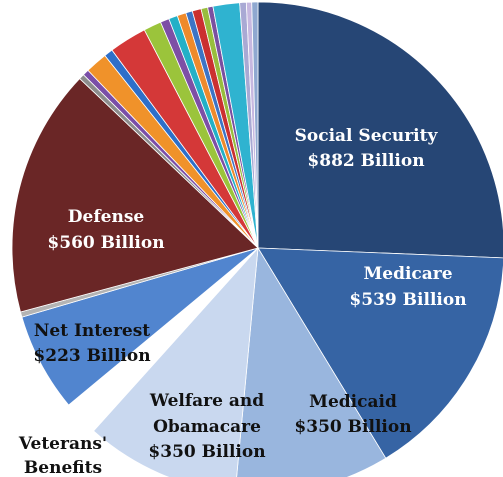  I want to click on label-defense: Defense, so click(106, 217).